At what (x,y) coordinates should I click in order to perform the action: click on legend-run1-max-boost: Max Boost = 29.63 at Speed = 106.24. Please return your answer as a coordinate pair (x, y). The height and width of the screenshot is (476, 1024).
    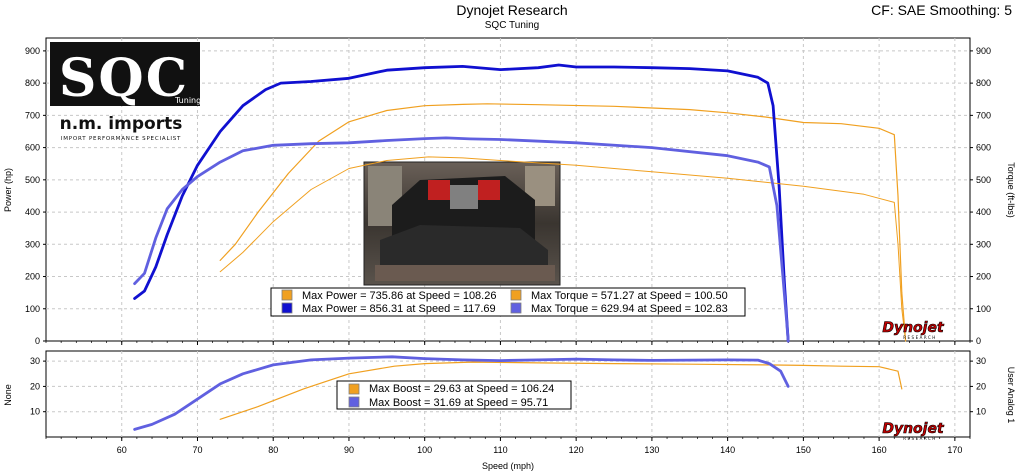
    Looking at the image, I should click on (461, 389).